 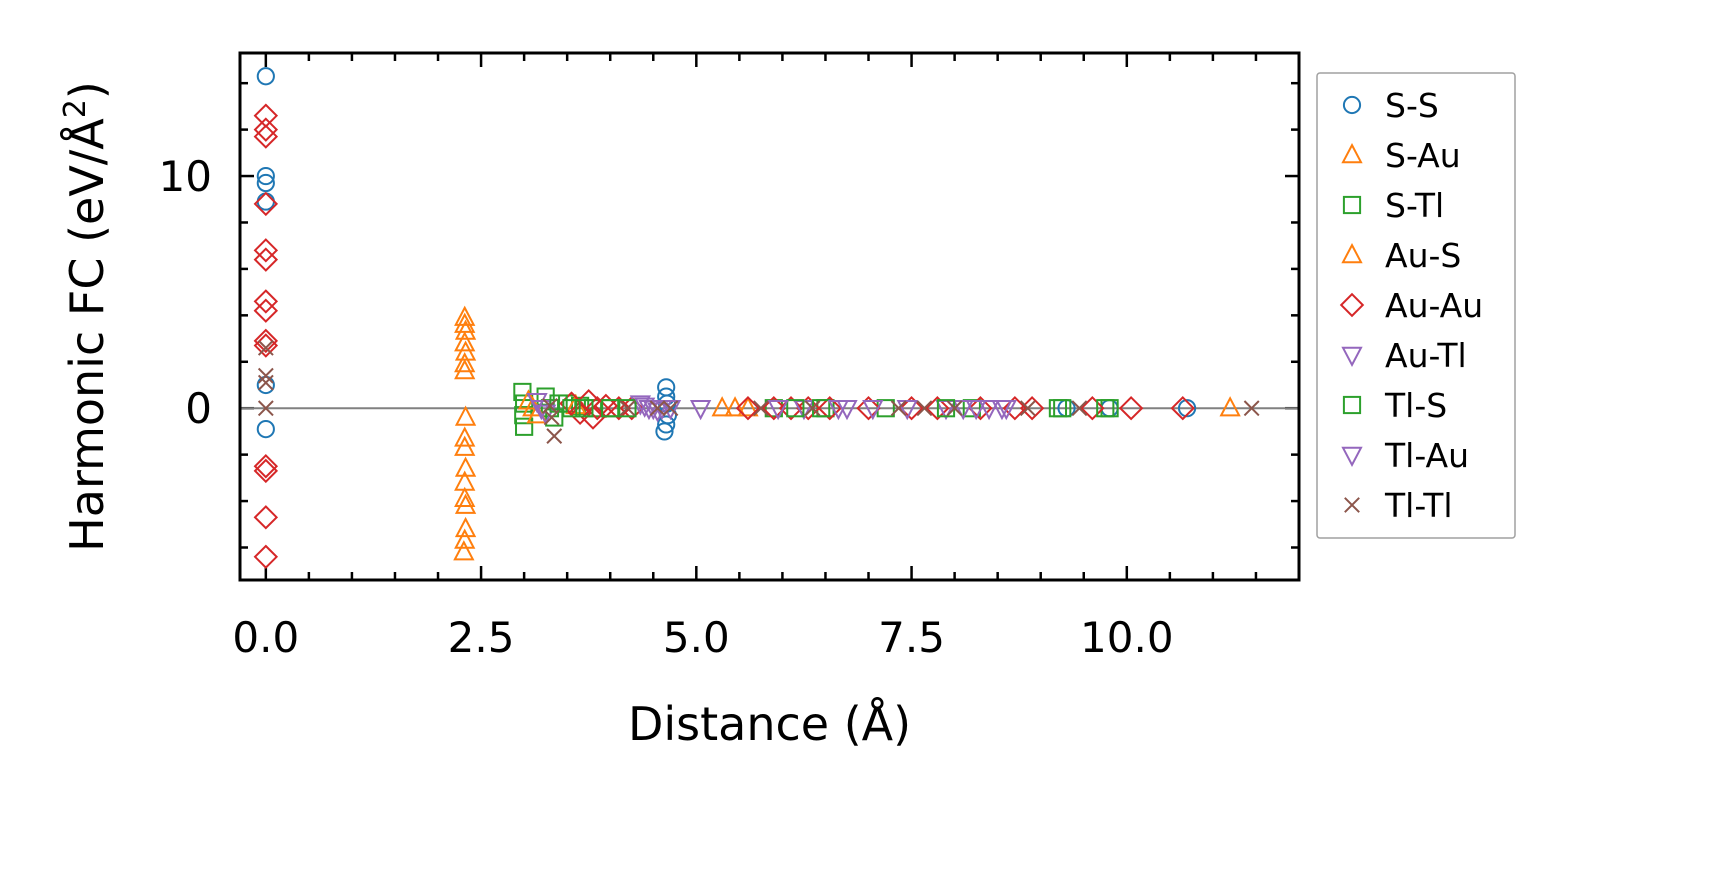 What do you see at coordinates (1390, 105) in the screenshot?
I see `legend-entry: S-S` at bounding box center [1390, 105].